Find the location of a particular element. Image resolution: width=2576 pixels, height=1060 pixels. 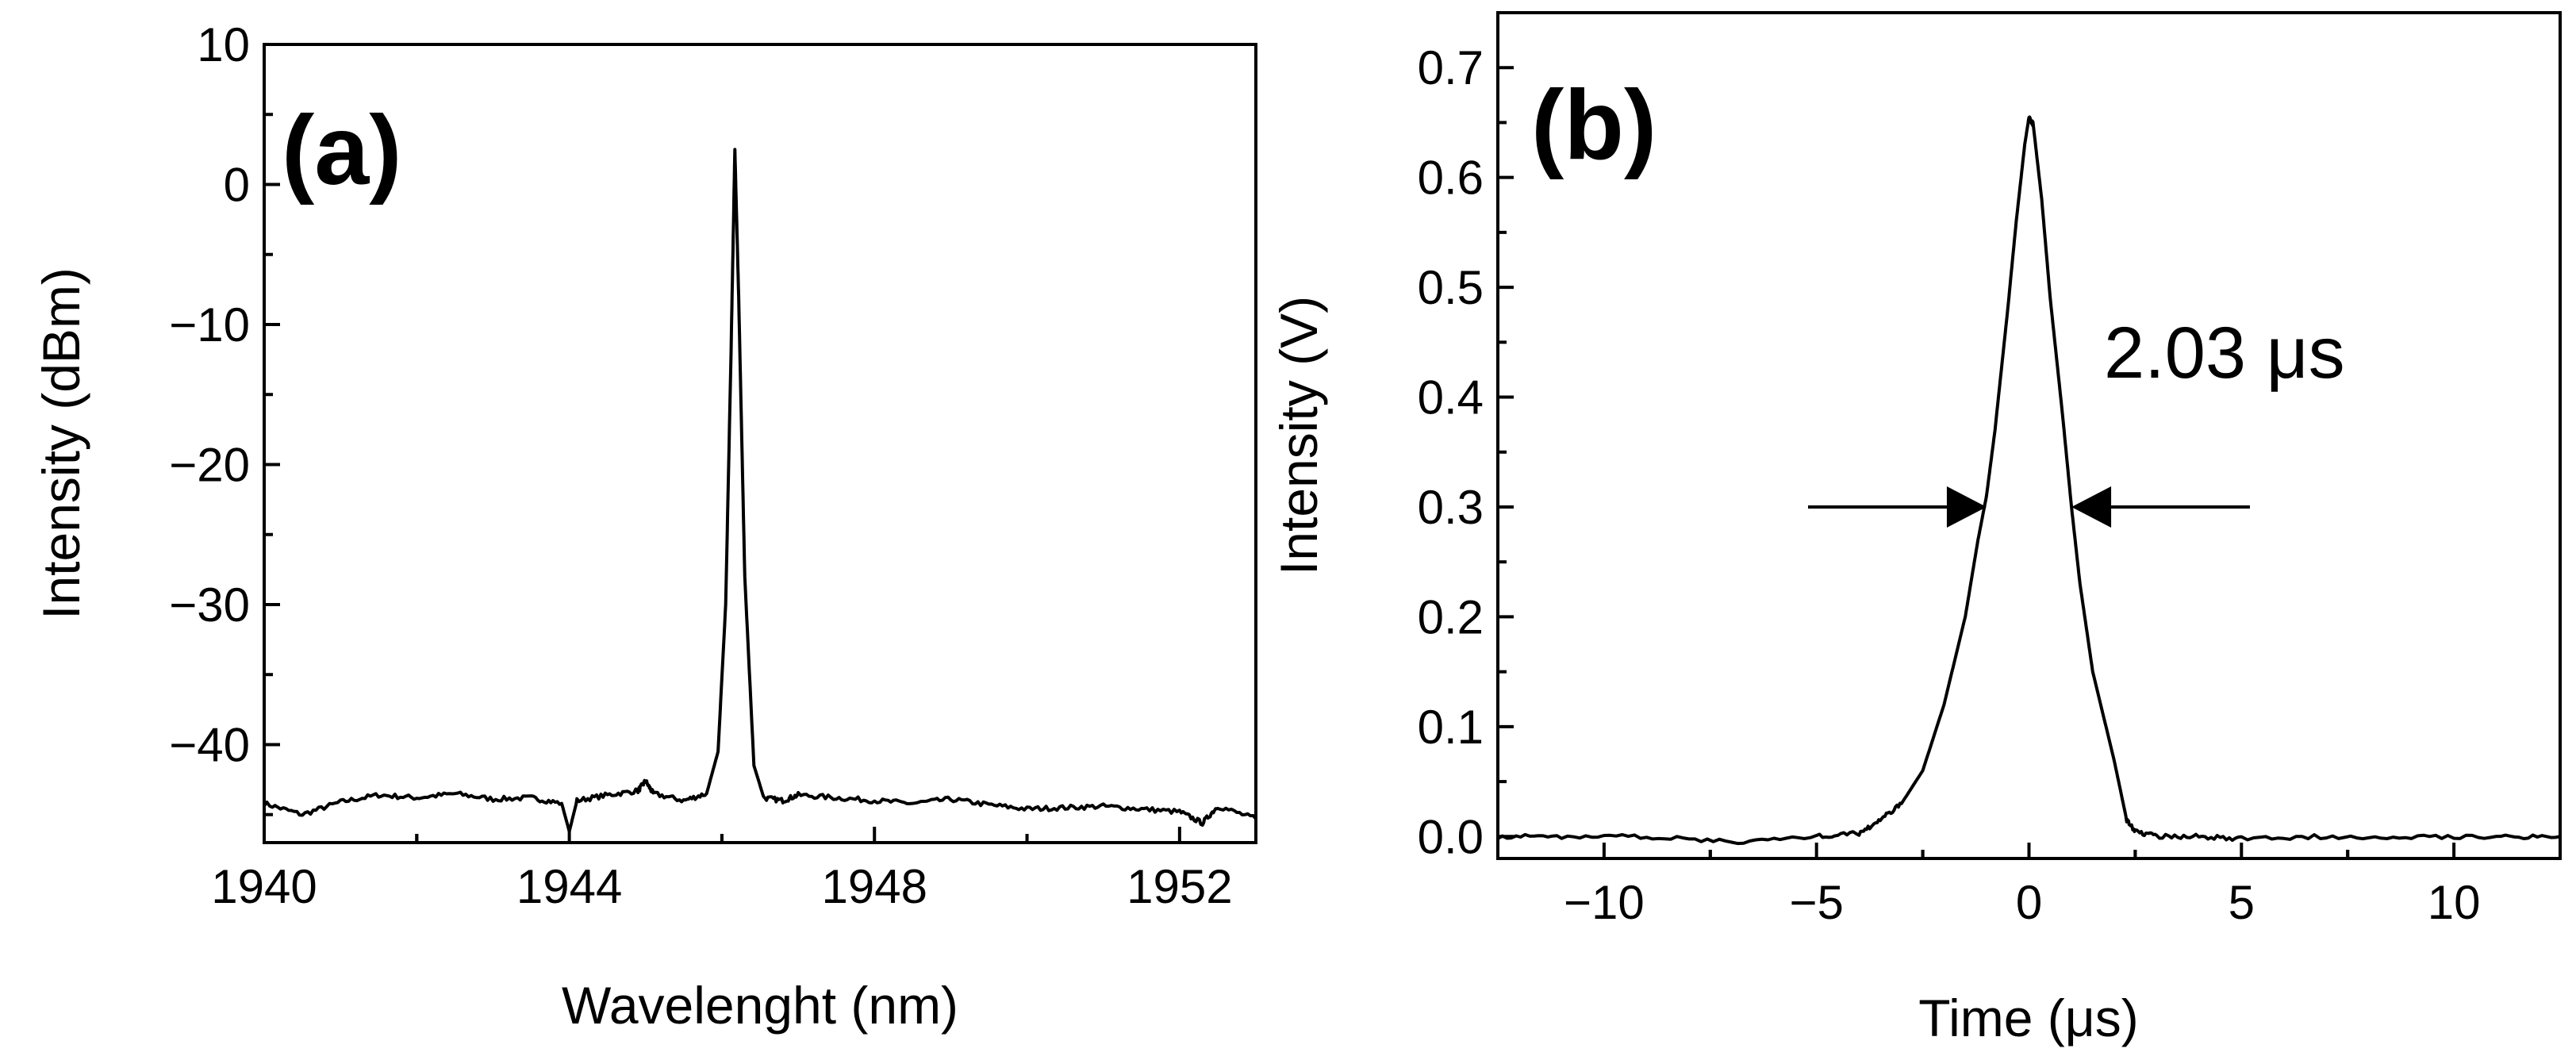

y-tick-label-a: −10 is located at coordinates (209, 324).